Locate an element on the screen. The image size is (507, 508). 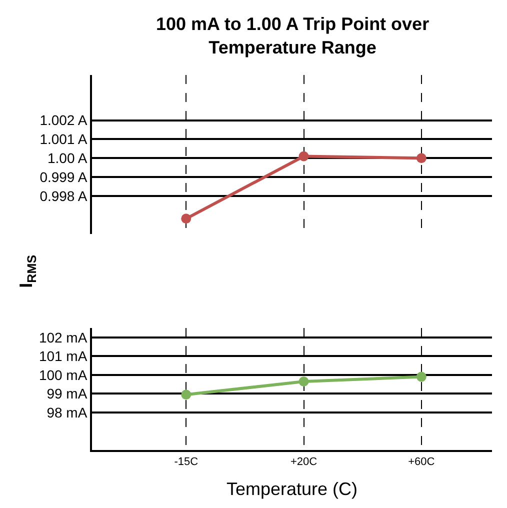
y-tick-label: 1.00 A is located at coordinates (67, 158).